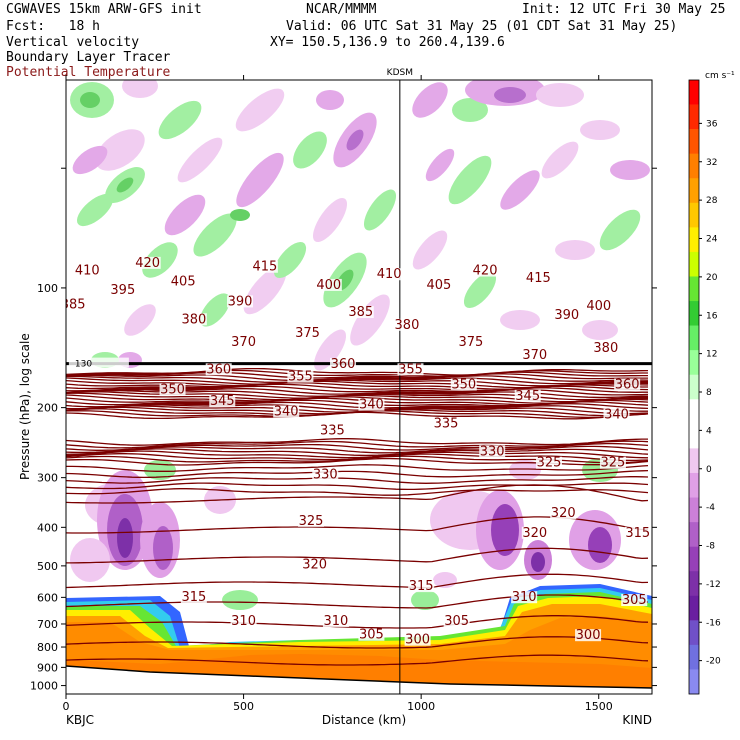 This screenshot has height=740, width=740. Describe the element at coordinates (240, 301) in the screenshot. I see `isentrope-label: 390` at that location.